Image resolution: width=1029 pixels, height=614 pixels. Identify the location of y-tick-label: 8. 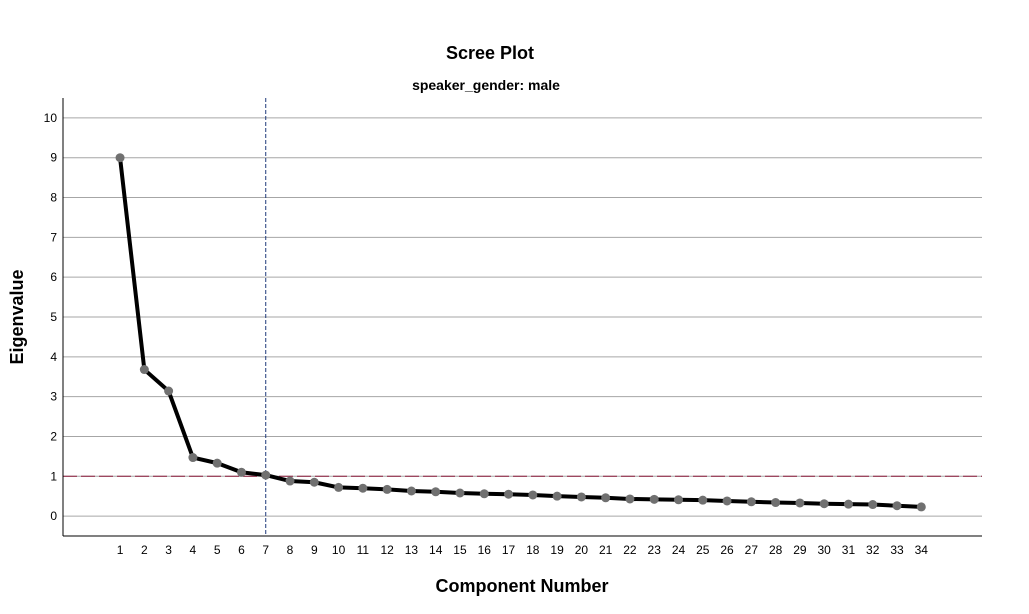
(53, 198).